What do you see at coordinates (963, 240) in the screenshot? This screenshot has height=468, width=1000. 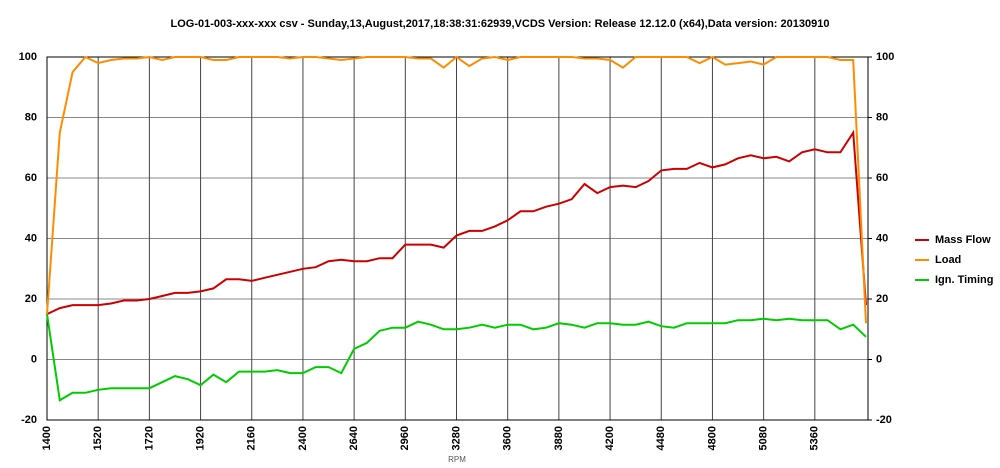 I see `legend-label: Mass Flow` at bounding box center [963, 240].